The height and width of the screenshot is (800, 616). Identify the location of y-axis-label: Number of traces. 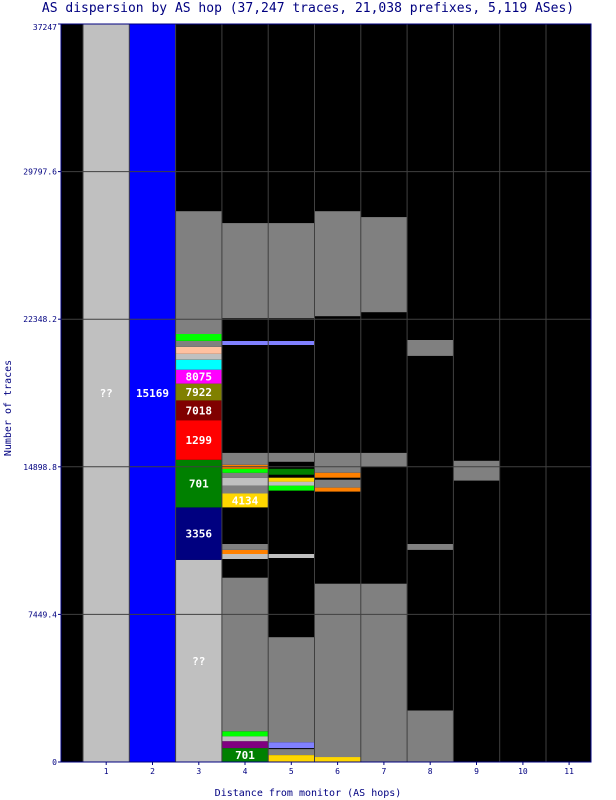
(8, 408).